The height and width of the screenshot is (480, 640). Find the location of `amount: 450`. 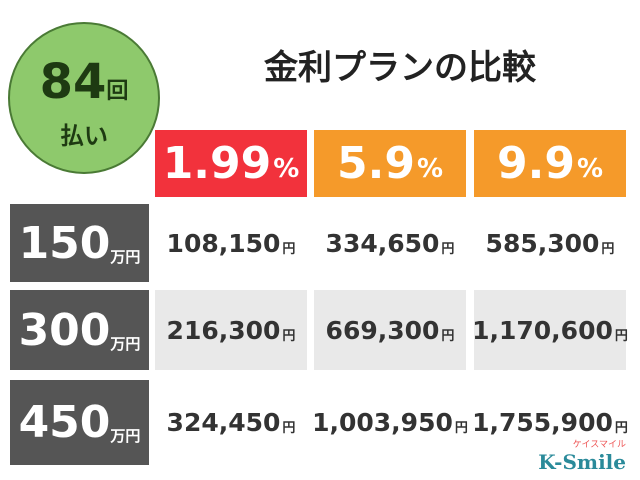

amount: 450 is located at coordinates (64, 422).